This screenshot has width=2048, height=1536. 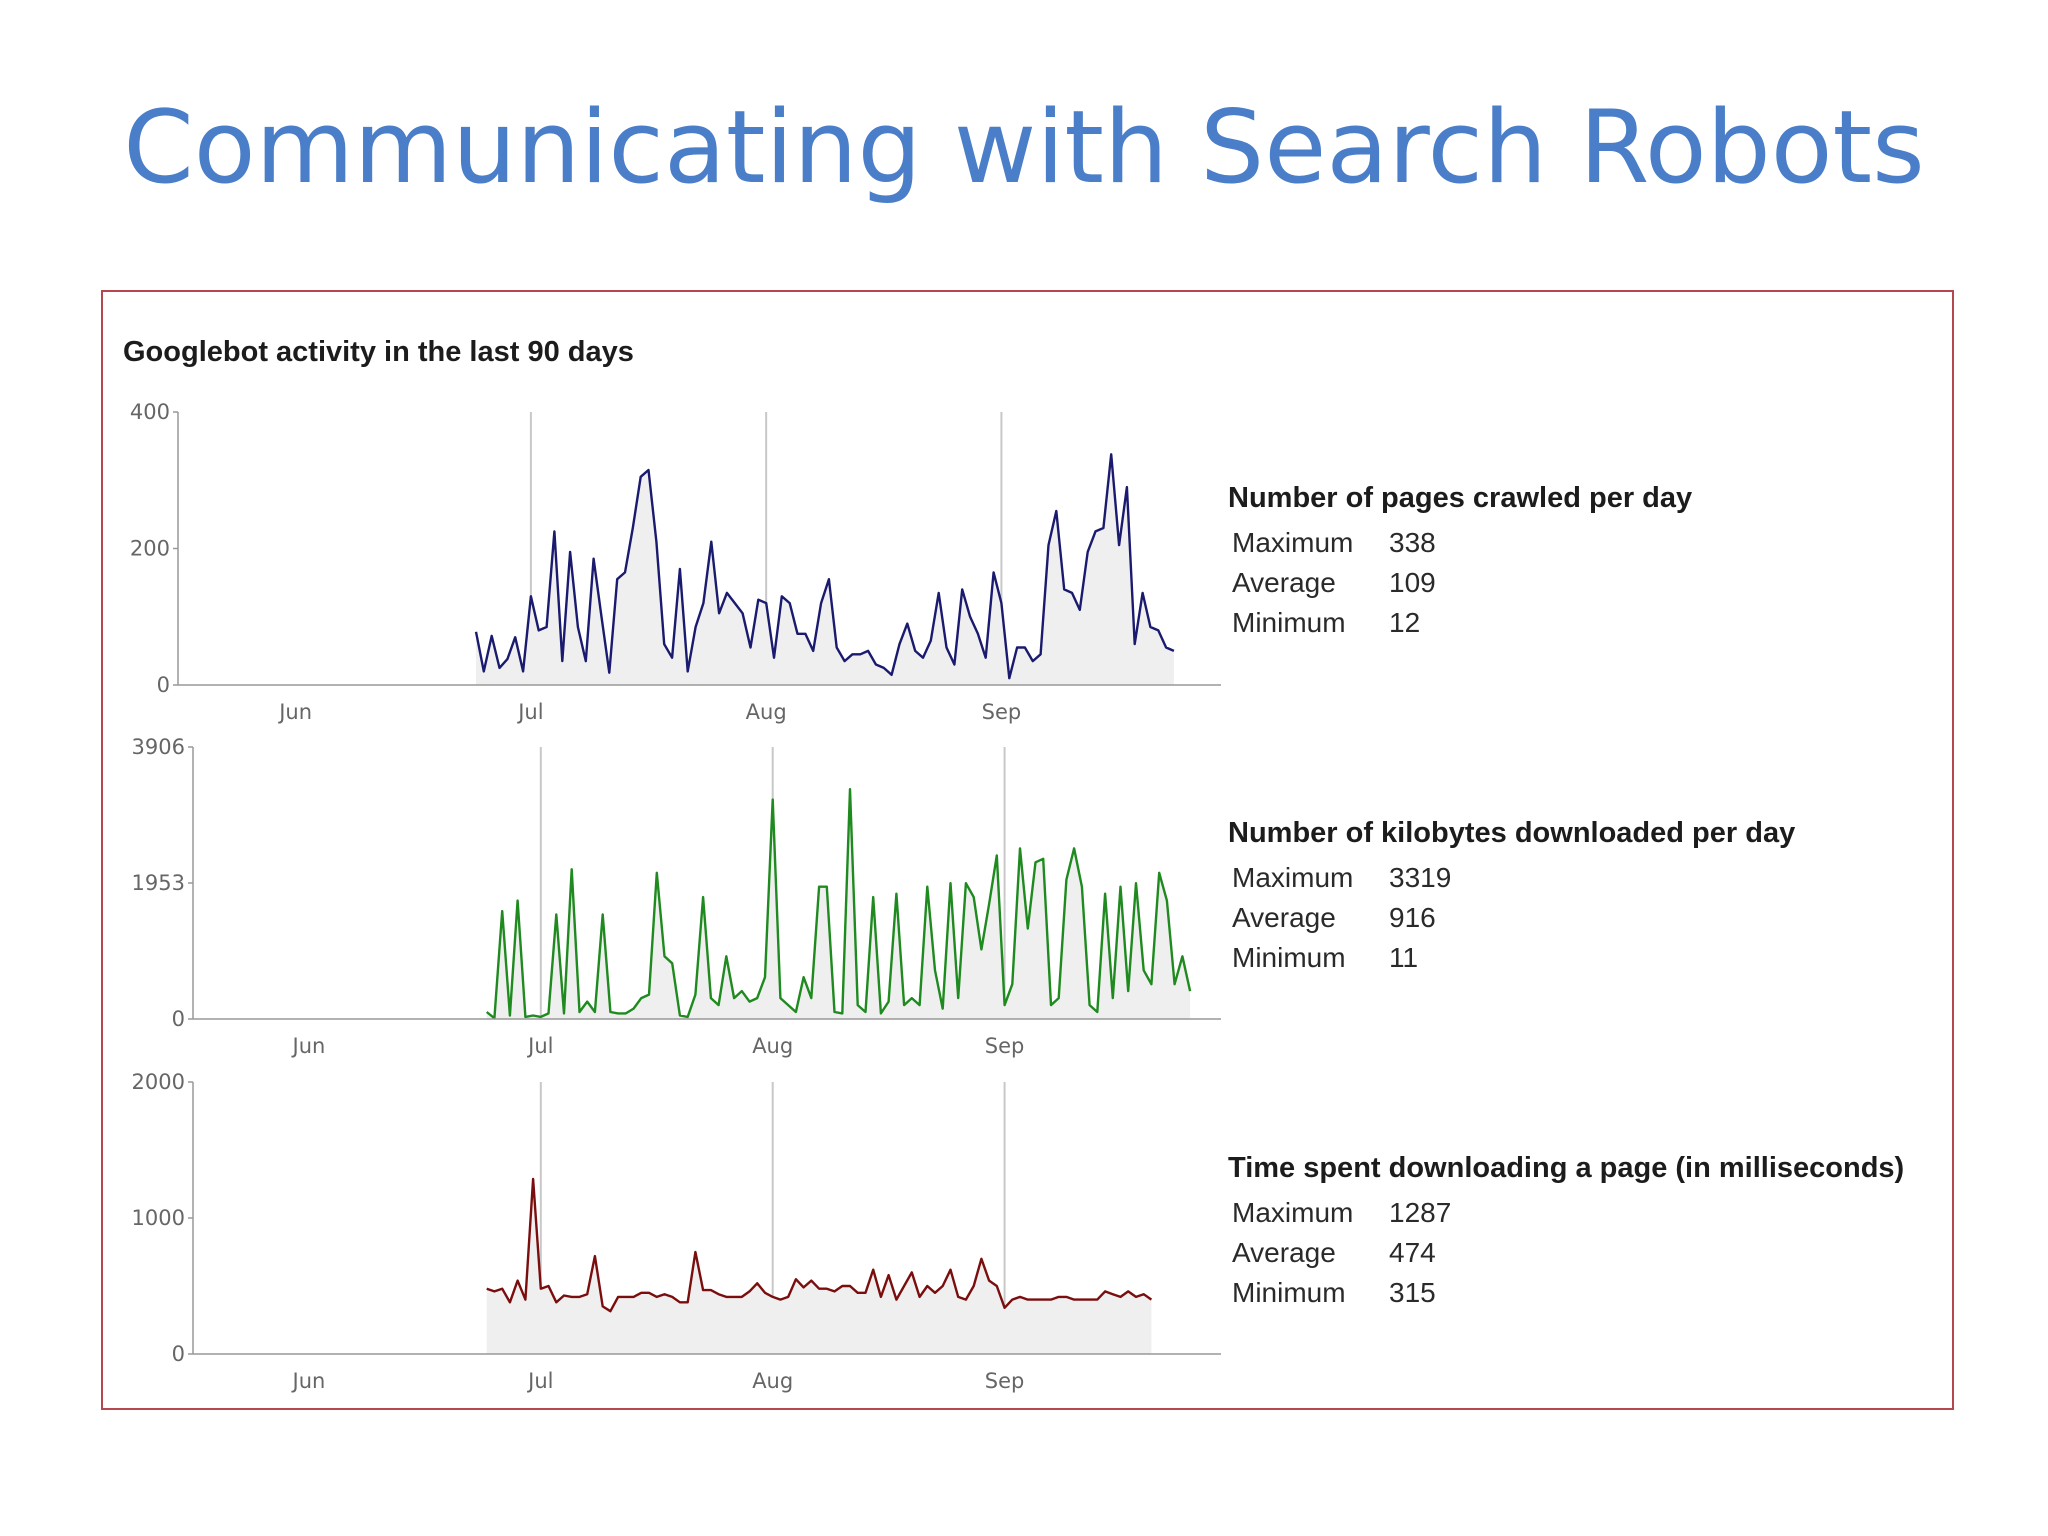 What do you see at coordinates (1420, 1212) in the screenshot?
I see `stats-value: 1287` at bounding box center [1420, 1212].